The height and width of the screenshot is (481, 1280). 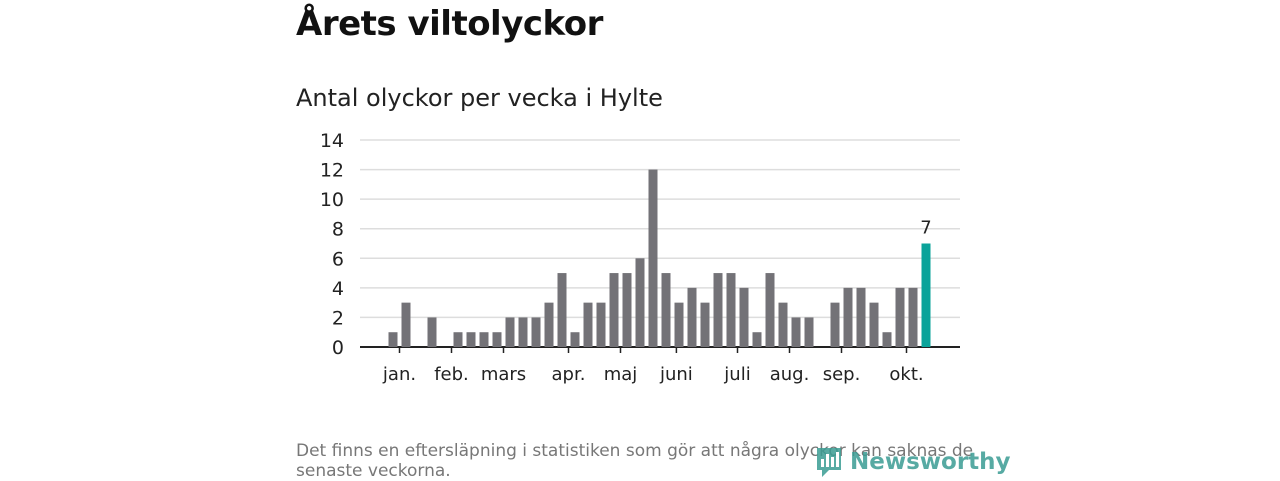 What do you see at coordinates (503, 374) in the screenshot?
I see `x-tick-label: mars` at bounding box center [503, 374].